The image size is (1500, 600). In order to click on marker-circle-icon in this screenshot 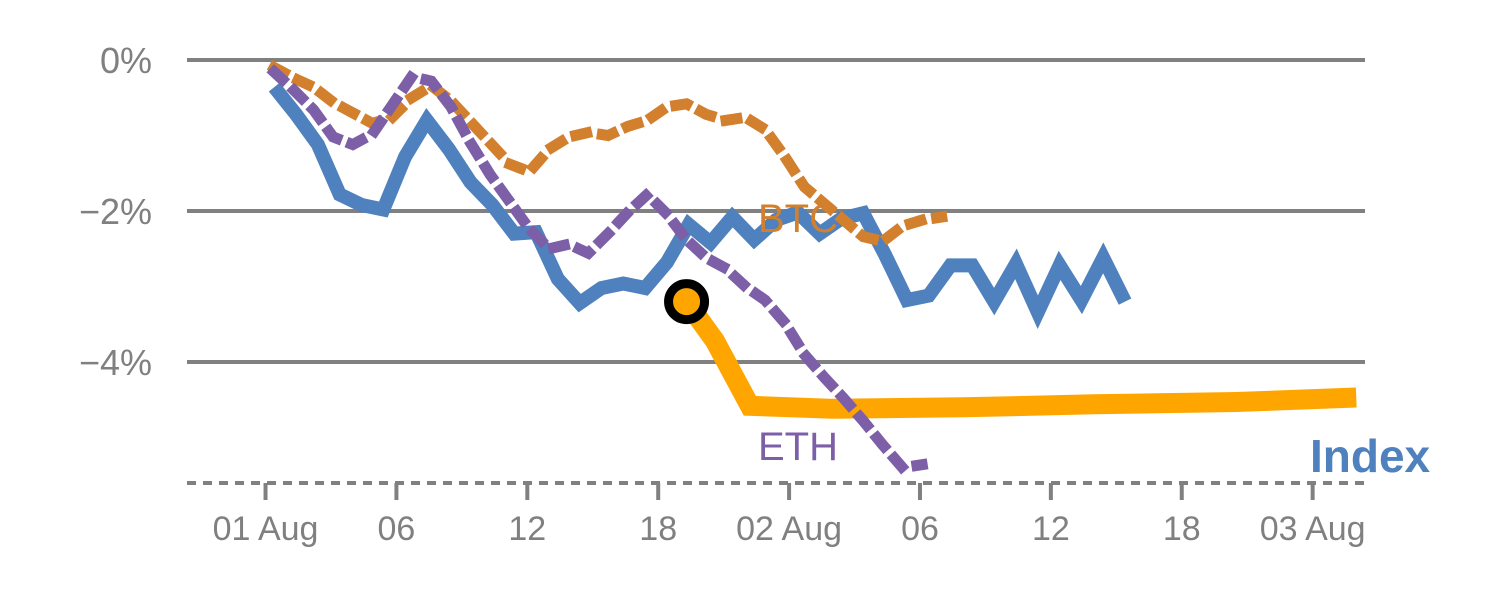, I will do `click(687, 302)`.